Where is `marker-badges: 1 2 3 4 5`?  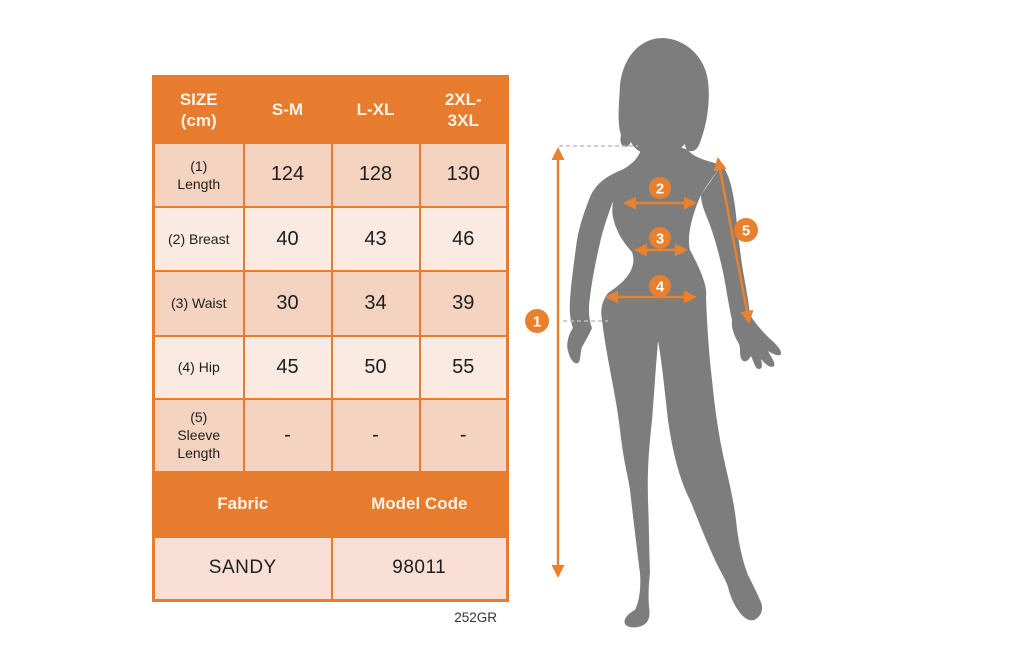 marker-badges: 1 2 3 4 5 is located at coordinates (641, 255).